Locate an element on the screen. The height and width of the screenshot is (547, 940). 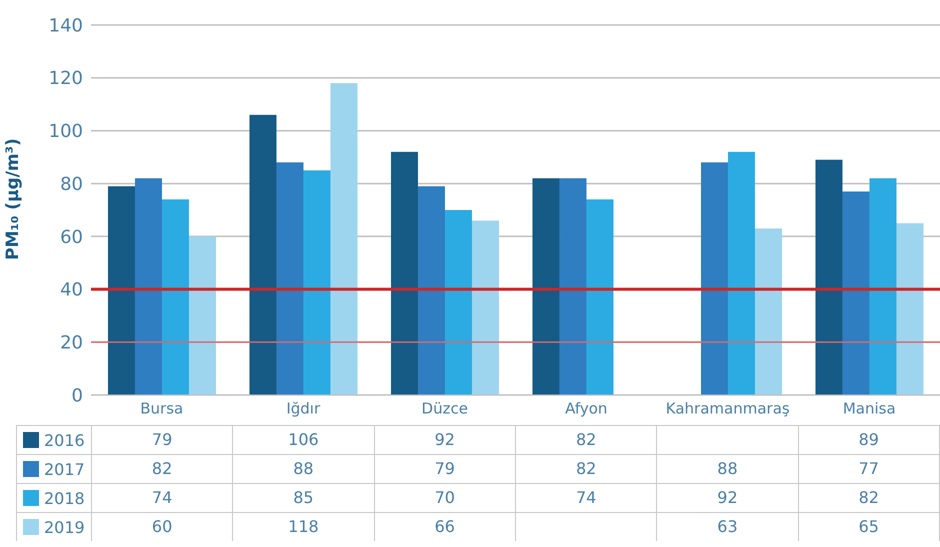
legend-label: 2019 is located at coordinates (64, 527).